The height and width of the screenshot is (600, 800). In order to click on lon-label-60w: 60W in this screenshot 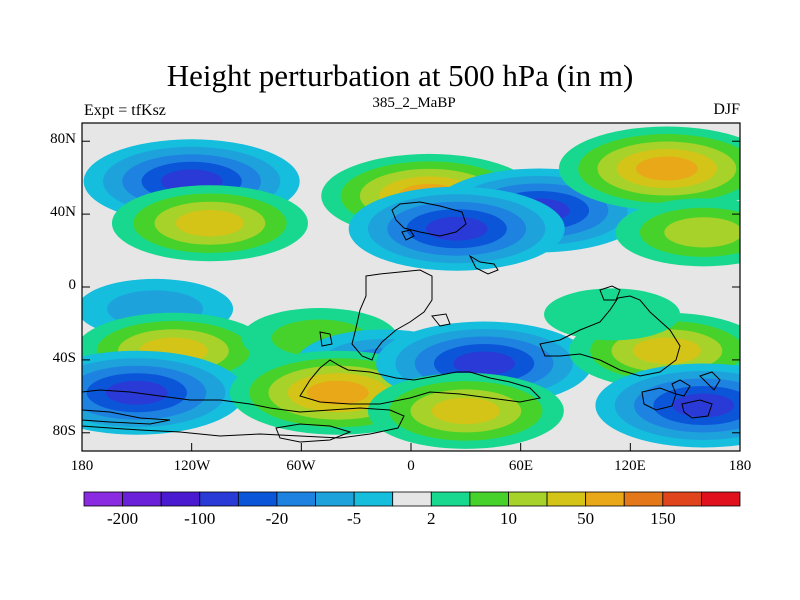, I will do `click(301, 466)`.